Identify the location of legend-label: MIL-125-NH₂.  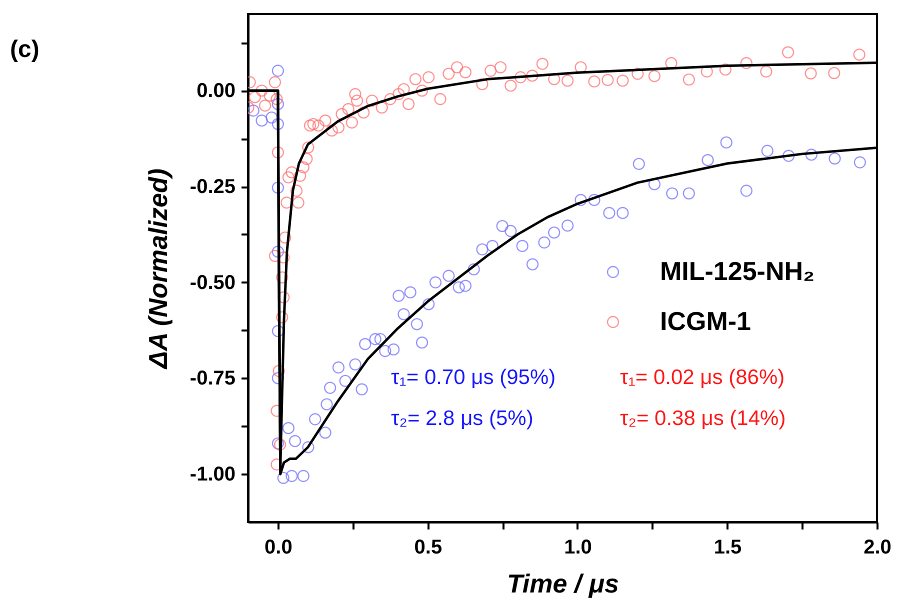
(737, 271).